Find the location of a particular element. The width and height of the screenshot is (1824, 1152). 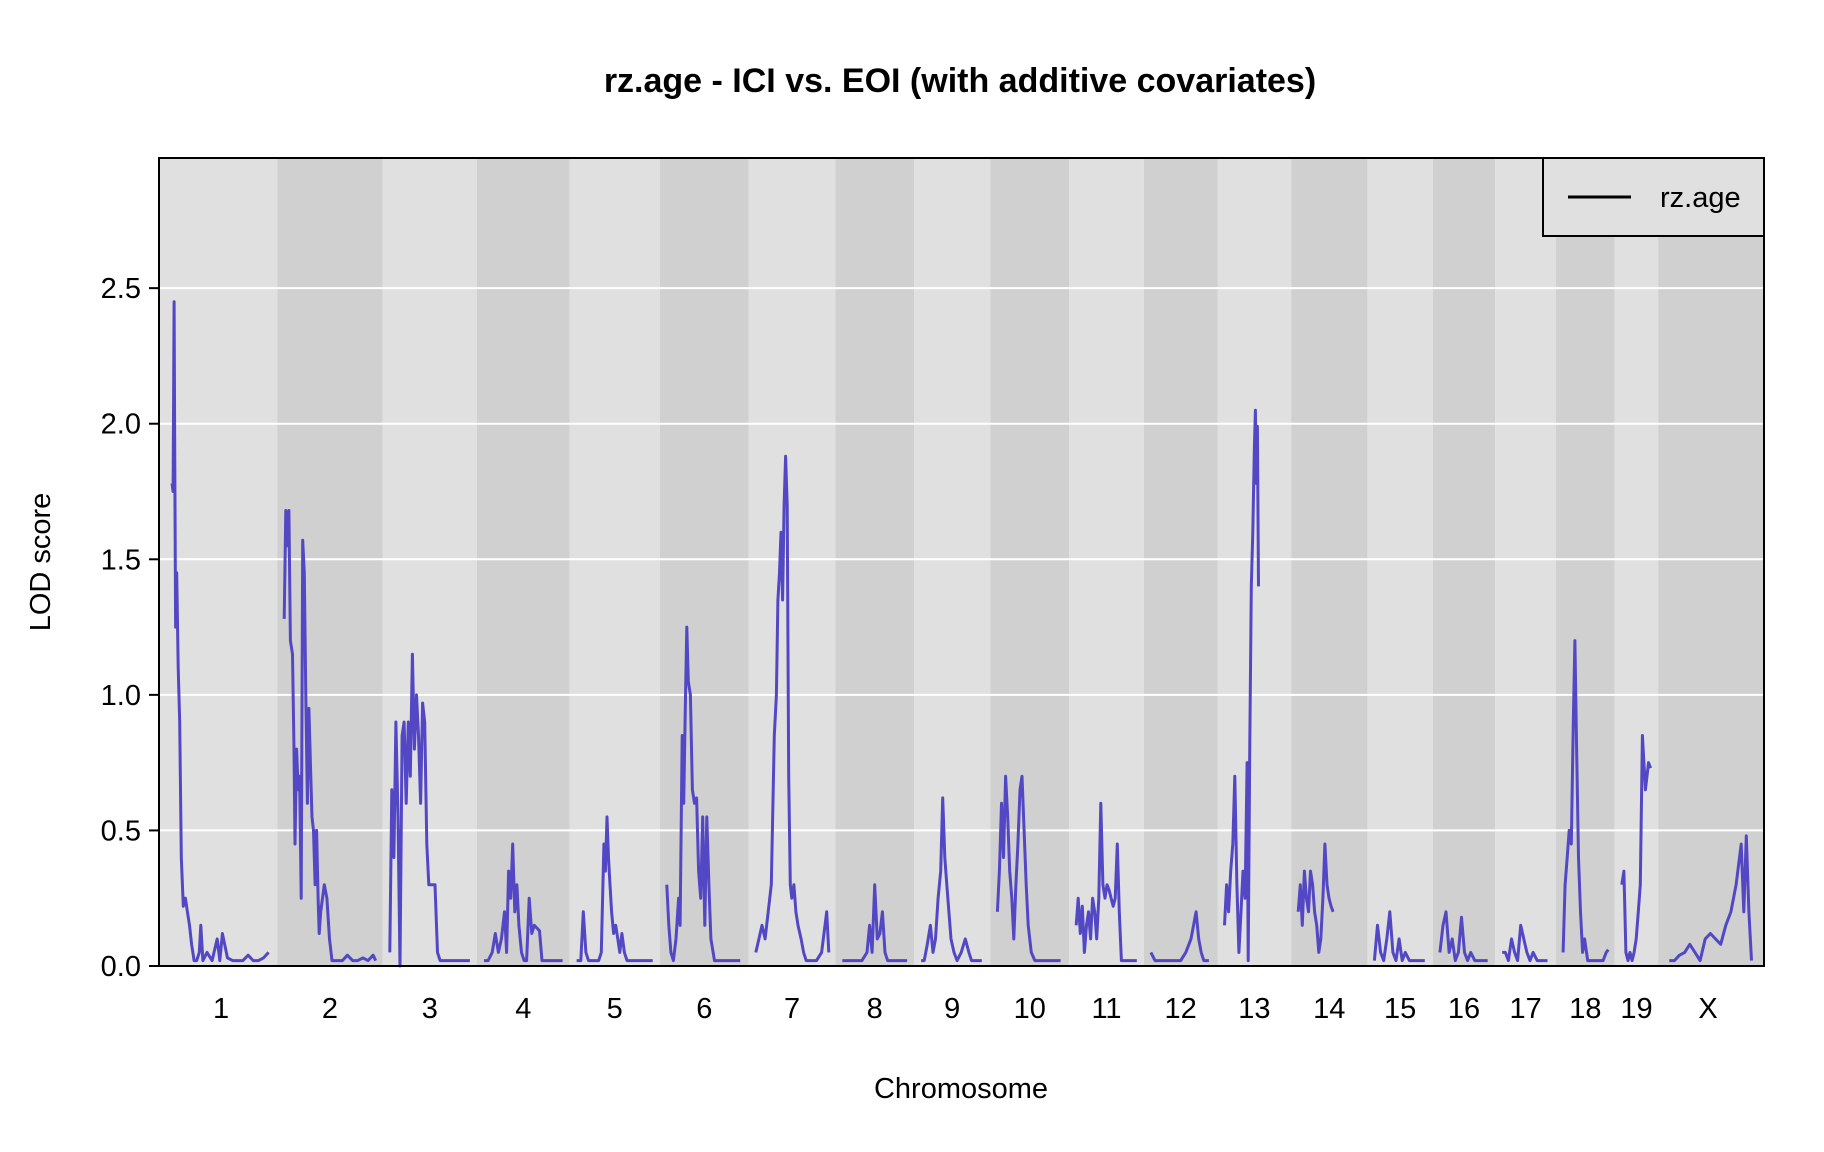

y-axis-label: LOD score is located at coordinates (41, 562).